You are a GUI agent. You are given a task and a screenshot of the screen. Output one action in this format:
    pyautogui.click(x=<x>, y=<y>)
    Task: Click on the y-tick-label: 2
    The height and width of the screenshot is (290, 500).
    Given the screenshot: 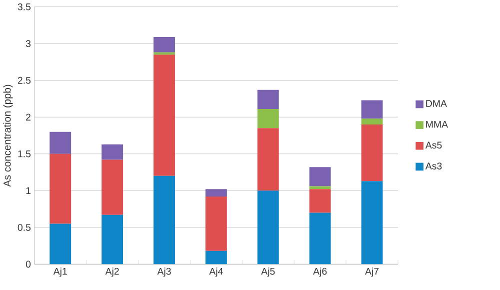 What is the action you would take?
    pyautogui.click(x=28, y=117)
    